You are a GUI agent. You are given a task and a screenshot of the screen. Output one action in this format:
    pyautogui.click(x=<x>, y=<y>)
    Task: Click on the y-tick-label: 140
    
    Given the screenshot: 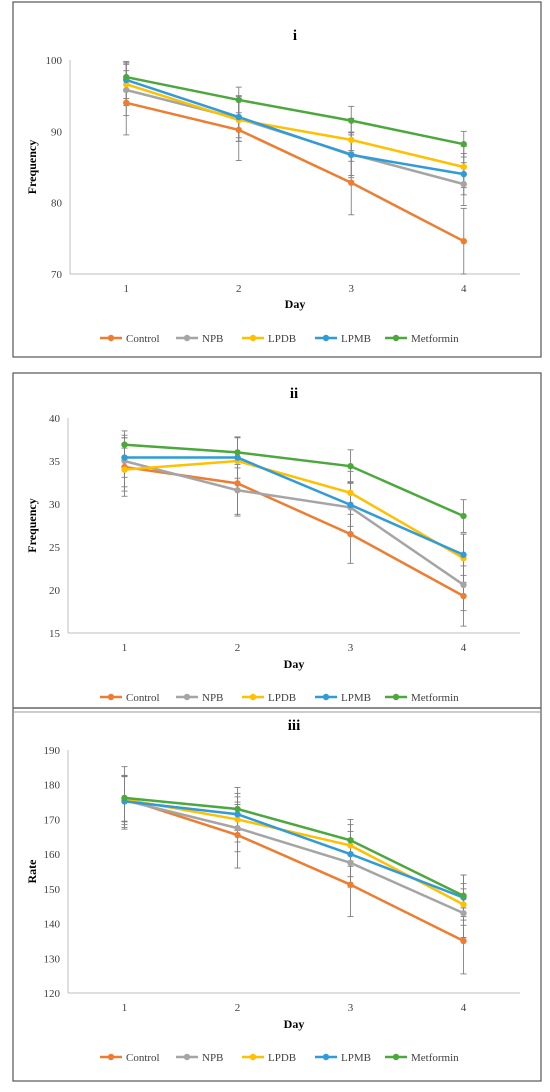 What is the action you would take?
    pyautogui.click(x=52, y=925)
    